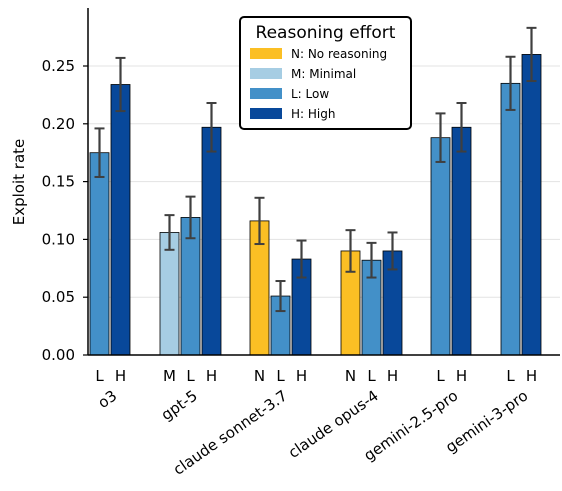 The width and height of the screenshot is (562, 491). Describe the element at coordinates (120, 220) in the screenshot. I see `bar-o3-H` at that location.